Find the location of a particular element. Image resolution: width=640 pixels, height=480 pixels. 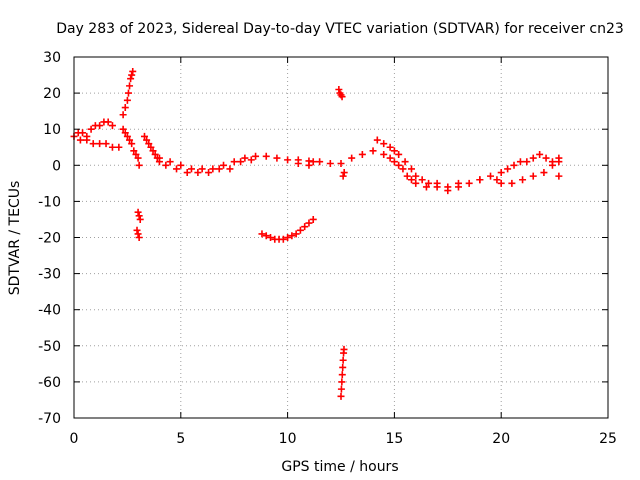

x-axis-label: GPS time / hours is located at coordinates (339, 467).